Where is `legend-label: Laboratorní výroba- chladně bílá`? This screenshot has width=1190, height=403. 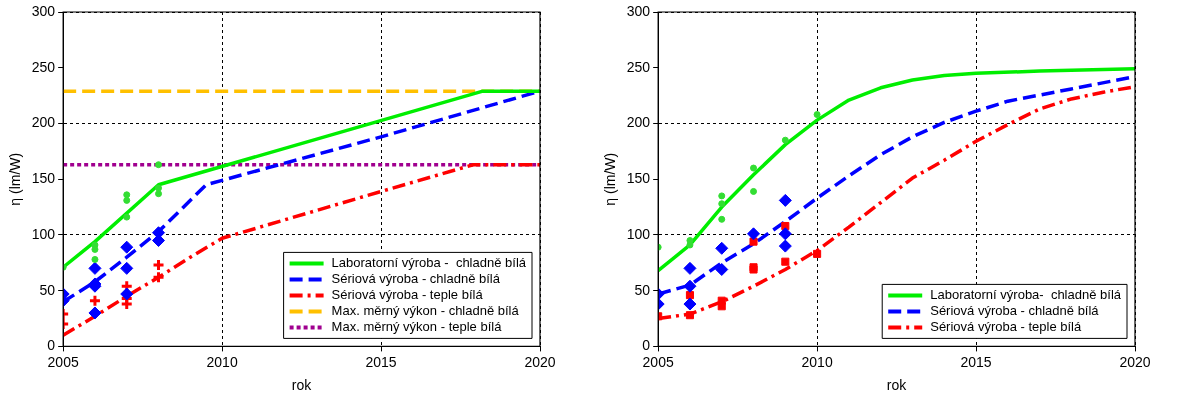 legend-label: Laboratorní výroba- chladně bílá is located at coordinates (1026, 294).